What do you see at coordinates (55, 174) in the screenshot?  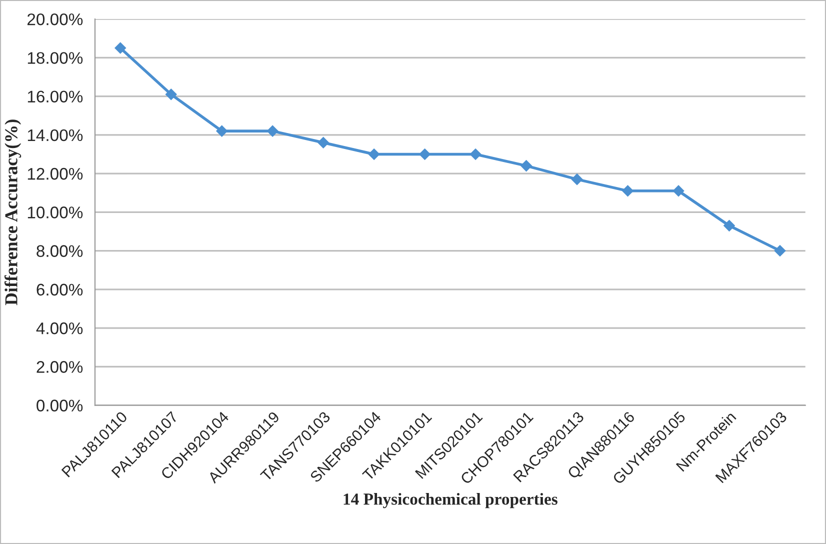 I see `y-tick-label: 12.00%` at bounding box center [55, 174].